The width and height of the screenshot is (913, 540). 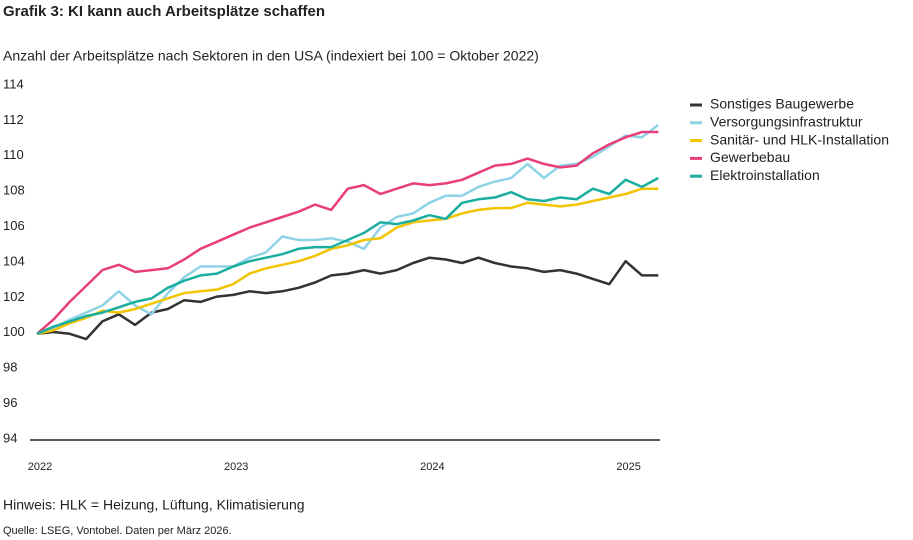 What do you see at coordinates (750, 157) in the screenshot?
I see `legend-label: Gewerbebau` at bounding box center [750, 157].